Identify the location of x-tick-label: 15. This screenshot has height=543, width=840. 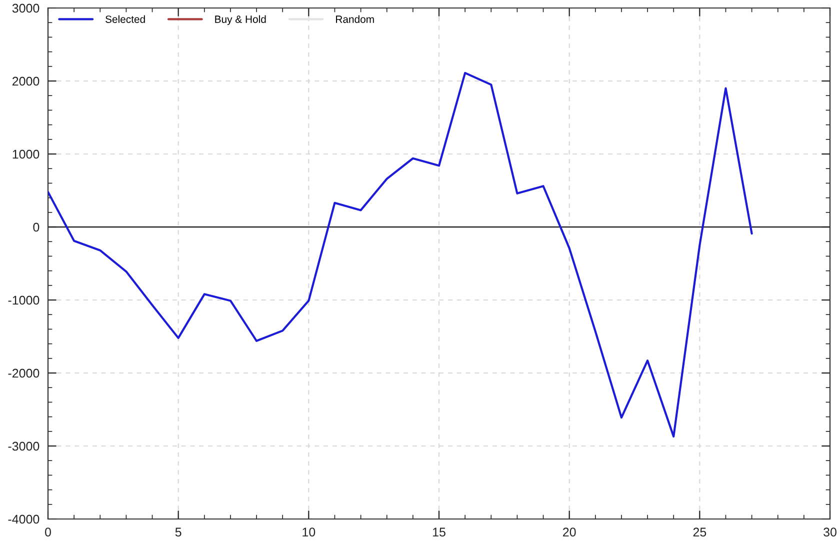
(439, 532).